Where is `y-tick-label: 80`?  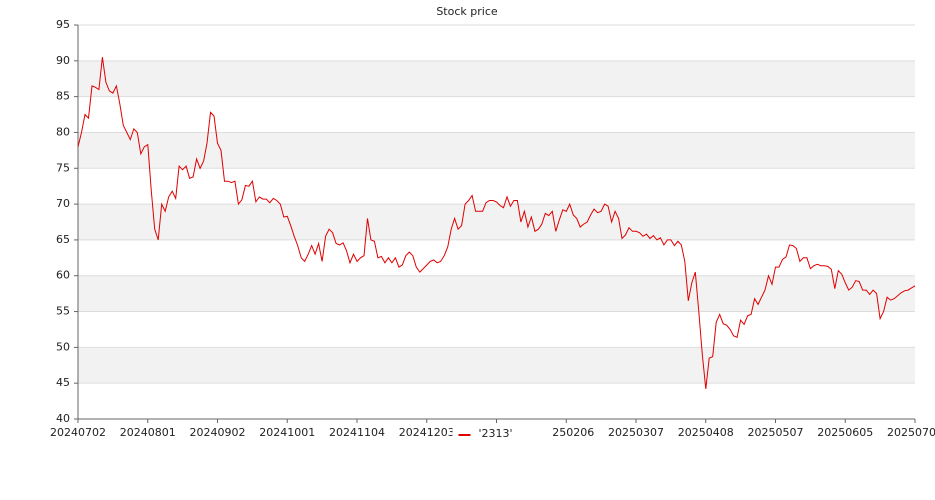 y-tick-label: 80 is located at coordinates (63, 131).